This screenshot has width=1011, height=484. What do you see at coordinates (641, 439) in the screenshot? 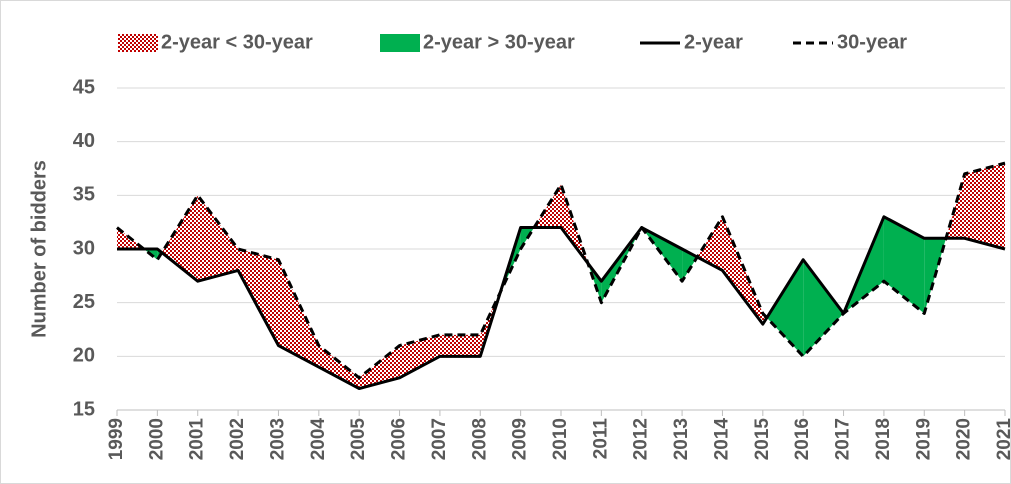
I see `x-tick-label: 2012` at bounding box center [641, 439].